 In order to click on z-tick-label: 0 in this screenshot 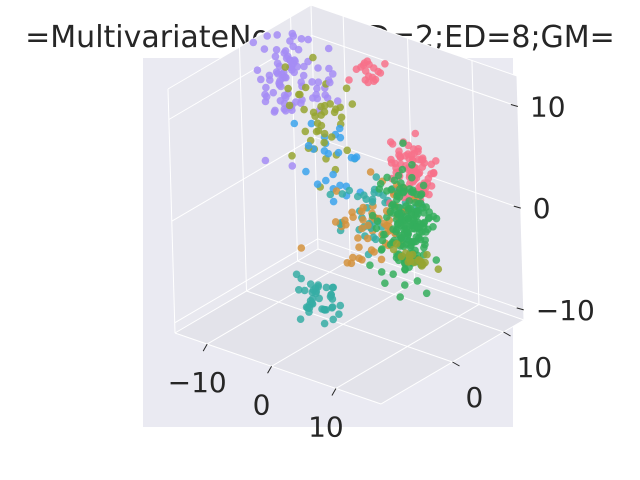, I will do `click(542, 208)`.